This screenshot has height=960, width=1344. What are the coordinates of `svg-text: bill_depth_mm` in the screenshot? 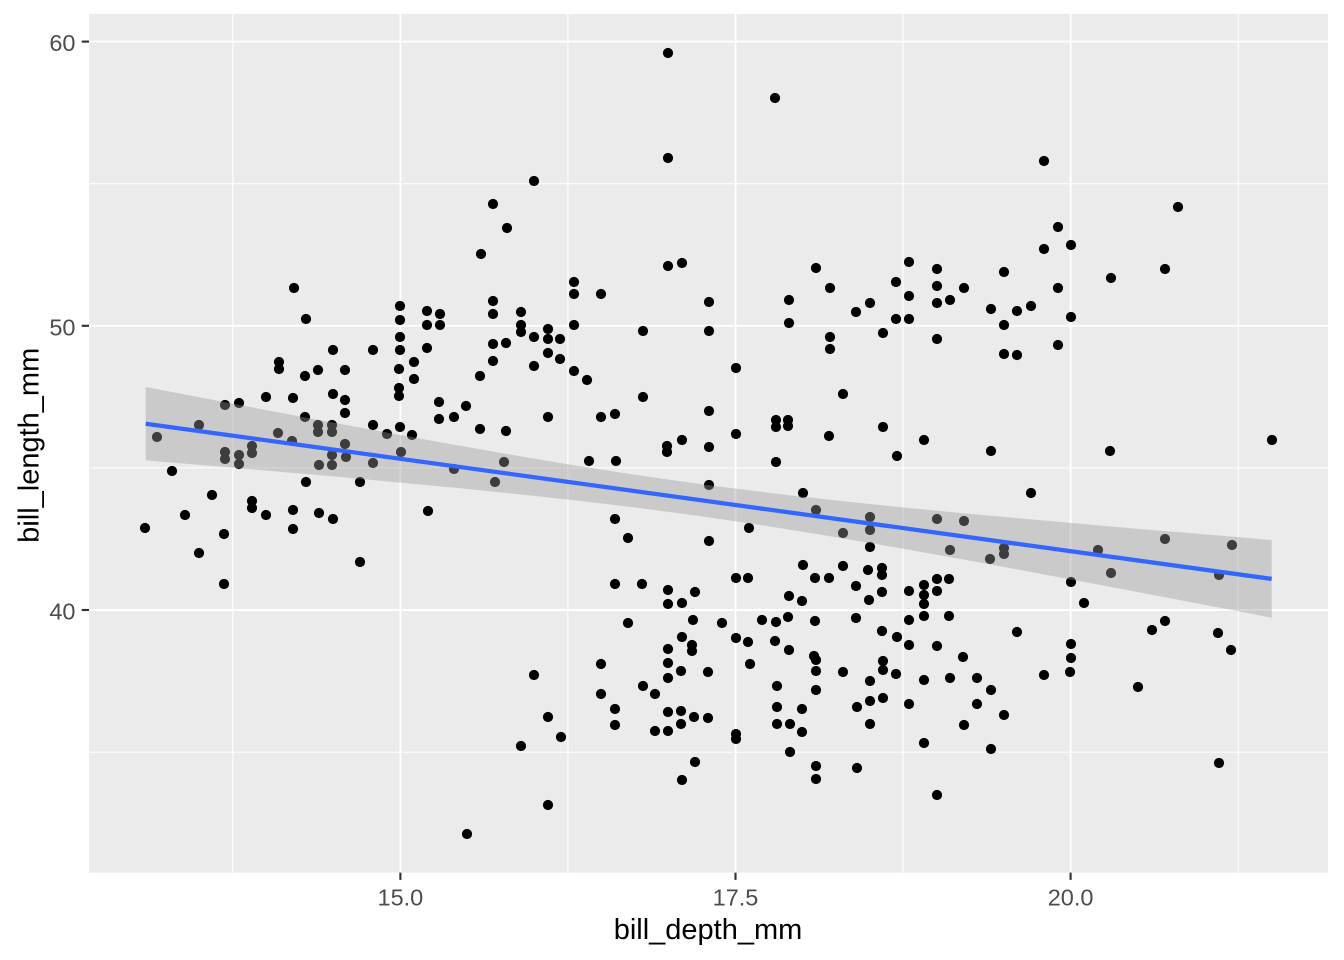 It's located at (708, 930).